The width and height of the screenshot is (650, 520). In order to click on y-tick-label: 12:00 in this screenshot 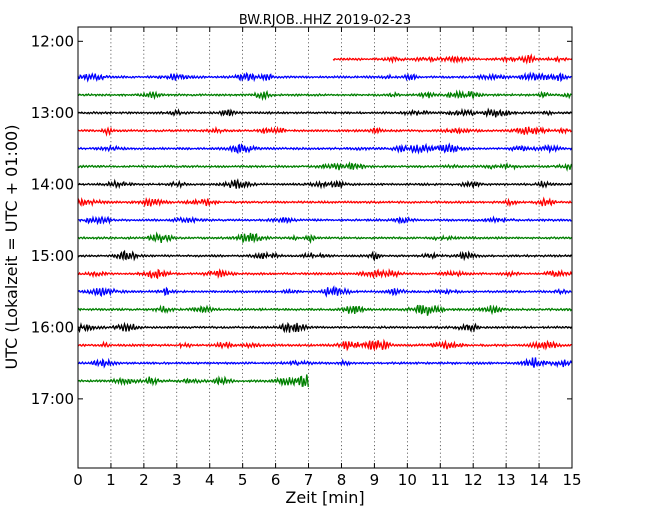, I will do `click(52, 41)`.